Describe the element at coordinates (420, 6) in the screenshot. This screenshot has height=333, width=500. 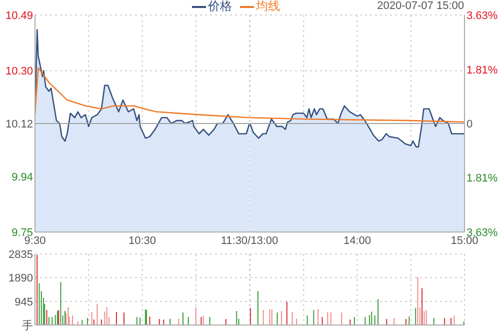
I see `chart-subtitle: 2020-07-07 15:00` at that location.